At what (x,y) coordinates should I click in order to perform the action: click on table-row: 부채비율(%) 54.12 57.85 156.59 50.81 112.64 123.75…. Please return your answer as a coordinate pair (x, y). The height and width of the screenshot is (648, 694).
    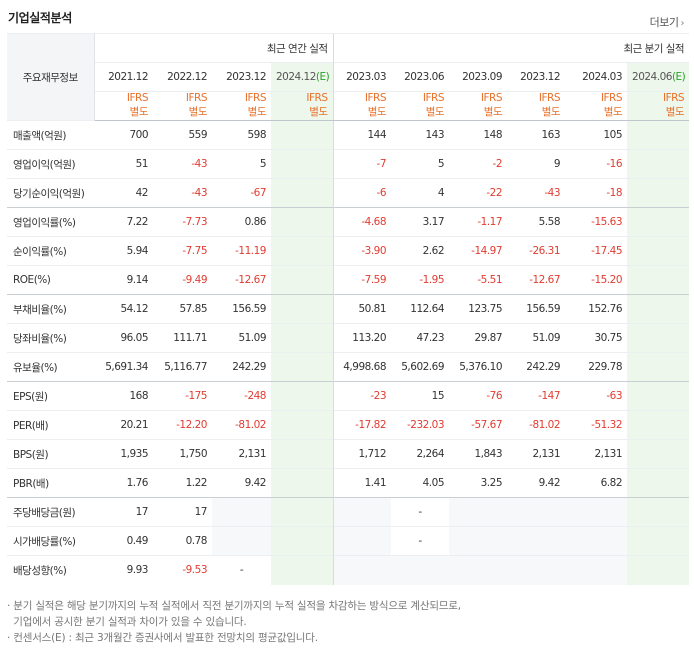
    Looking at the image, I should click on (348, 309).